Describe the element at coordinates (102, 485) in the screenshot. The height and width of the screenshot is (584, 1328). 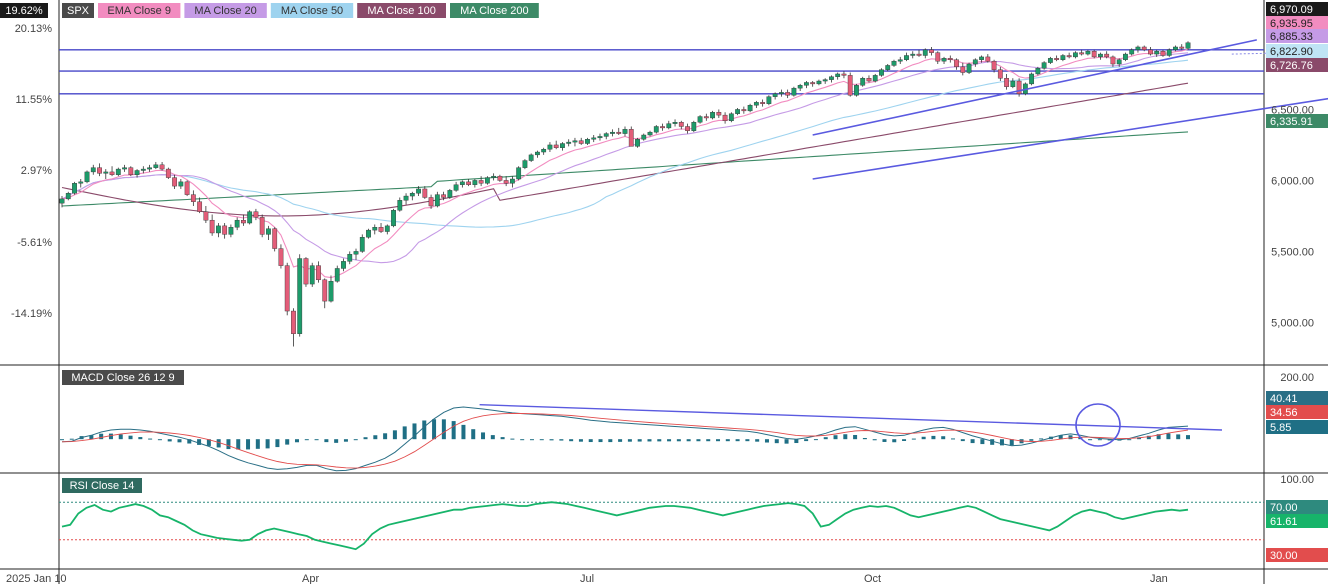
I see `rsi-badge: RSI Close 14` at that location.